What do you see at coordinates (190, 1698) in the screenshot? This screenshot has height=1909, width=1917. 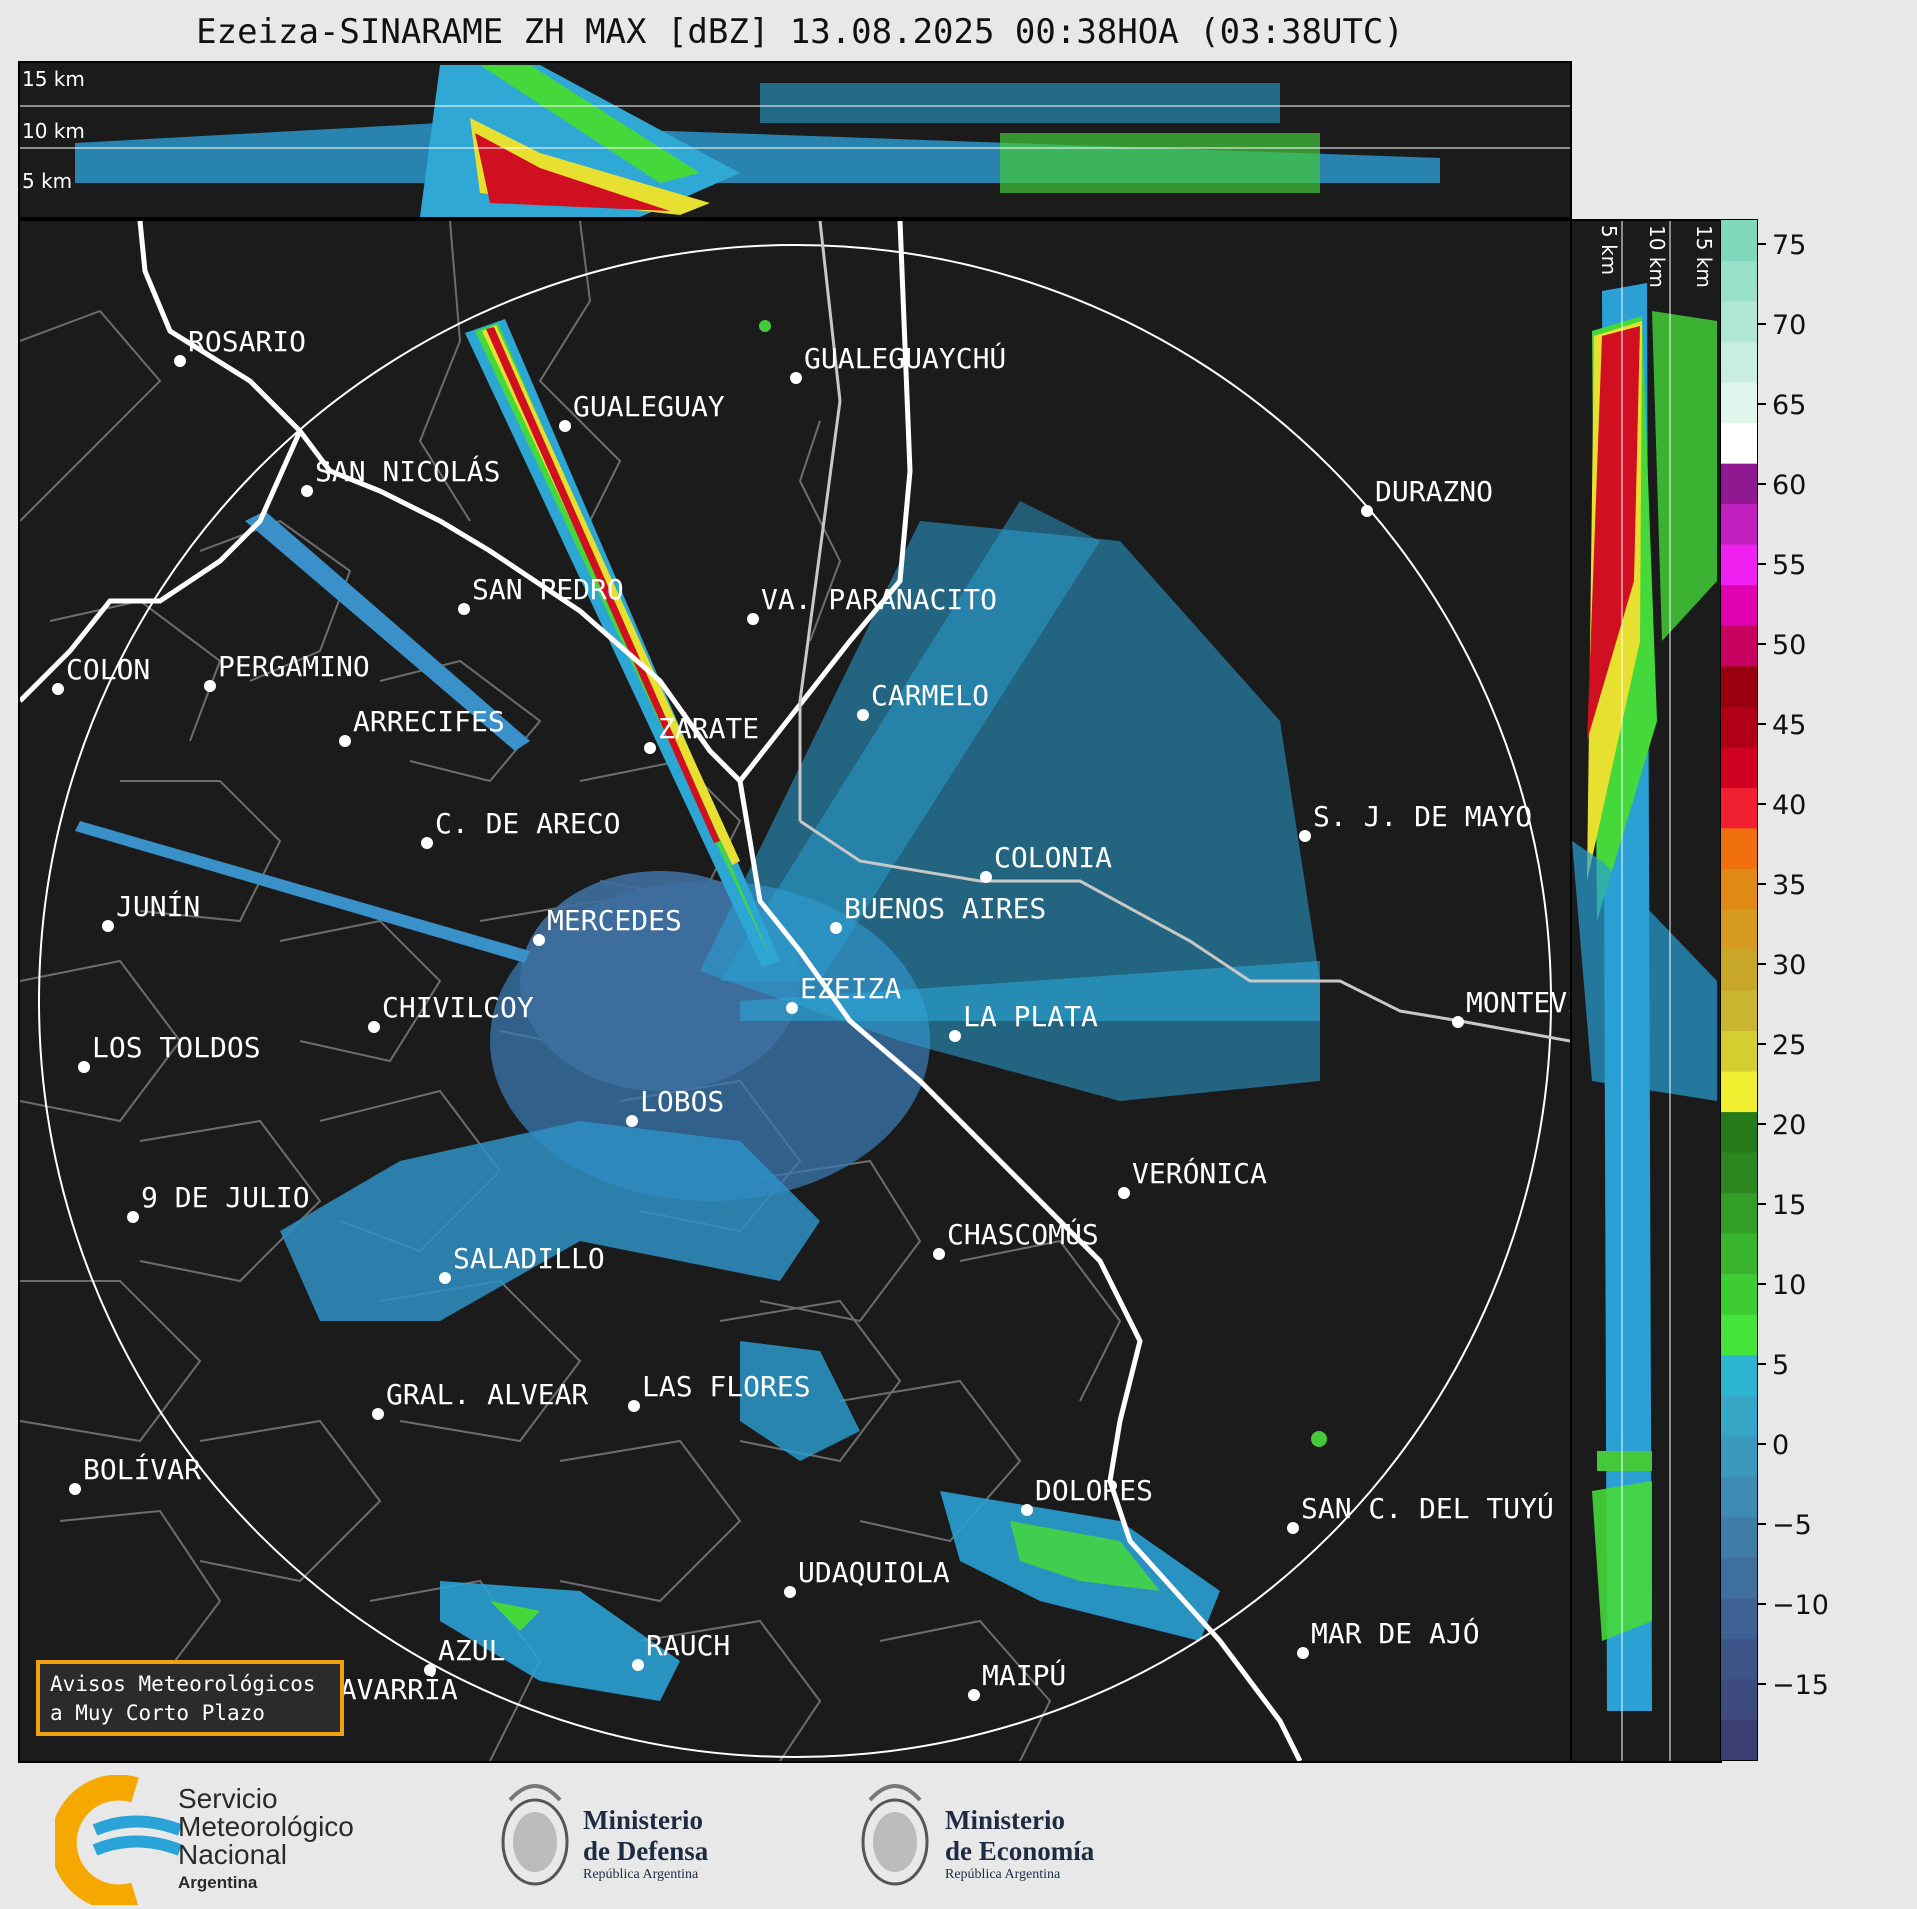 I see `avisos-link-box: Avisos Meteorológicos a Muy Corto Plazo` at bounding box center [190, 1698].